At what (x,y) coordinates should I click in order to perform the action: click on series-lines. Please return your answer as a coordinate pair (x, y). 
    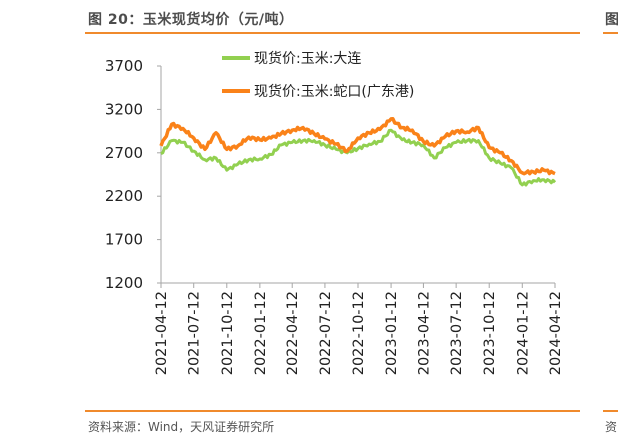
    Looking at the image, I should click on (358, 152).